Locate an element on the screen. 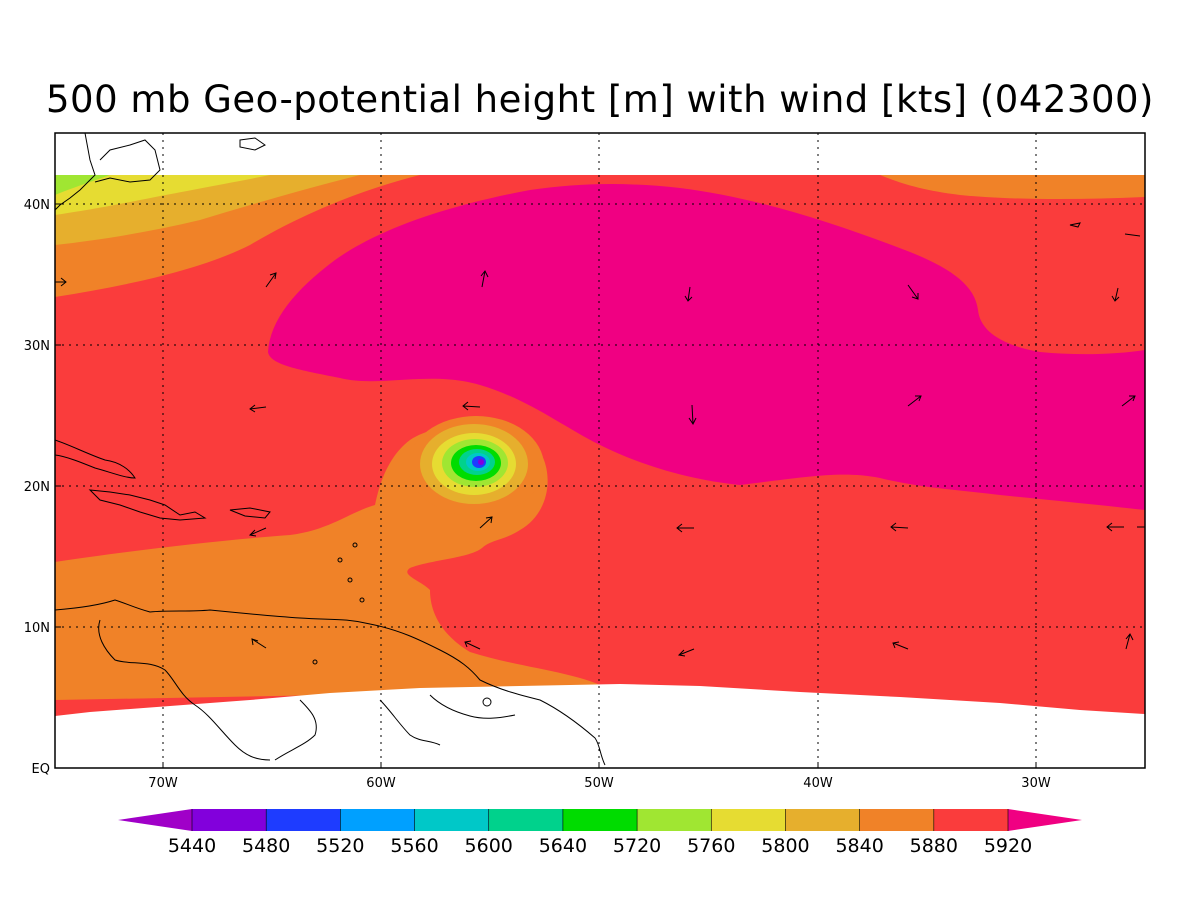 Image resolution: width=1200 pixels, height=900 pixels. colorbar-min-arrow is located at coordinates (155, 820).